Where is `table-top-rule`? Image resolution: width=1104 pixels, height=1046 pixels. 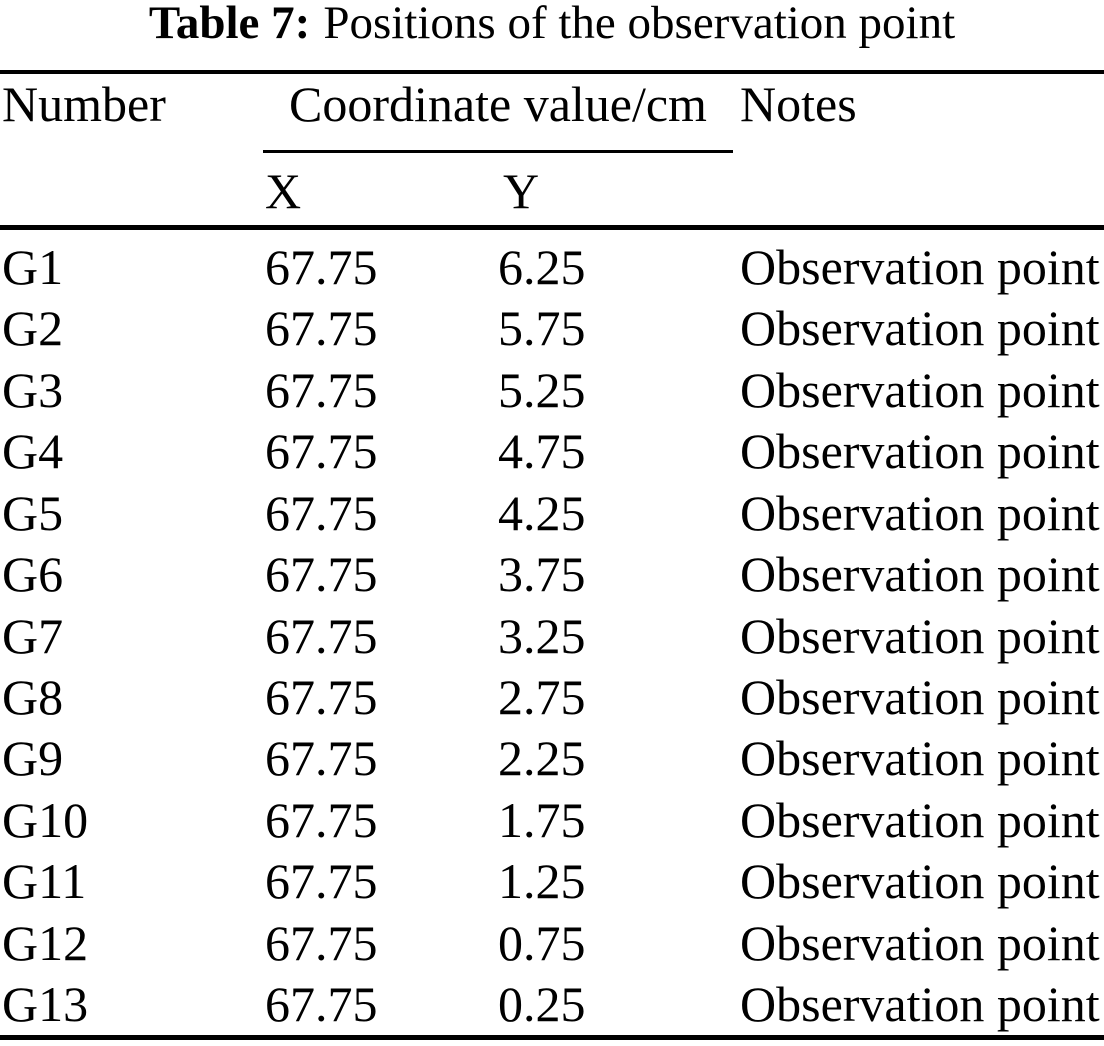 table-top-rule is located at coordinates (552, 72).